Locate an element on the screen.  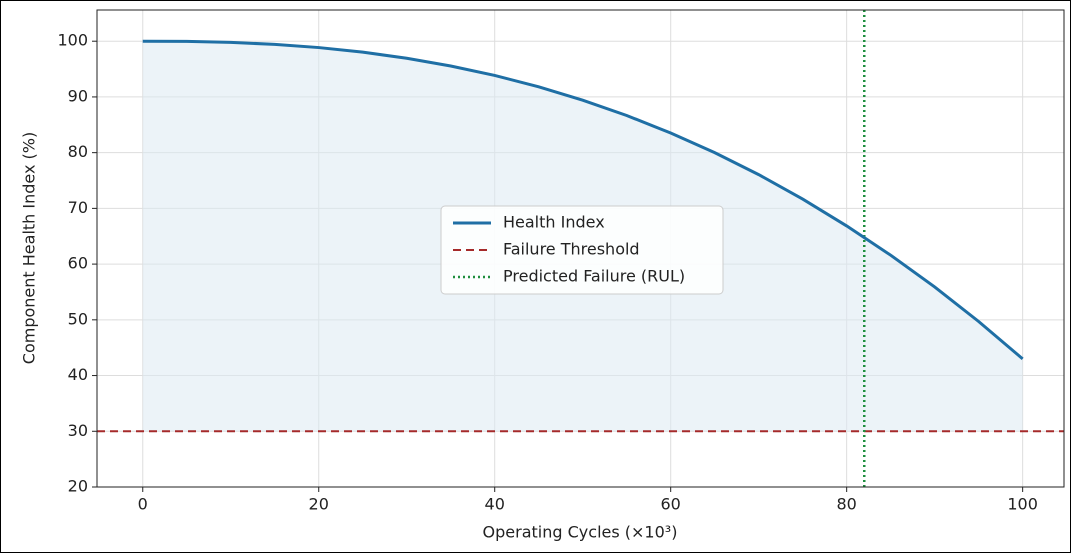
x-tick-label: 20 is located at coordinates (319, 504).